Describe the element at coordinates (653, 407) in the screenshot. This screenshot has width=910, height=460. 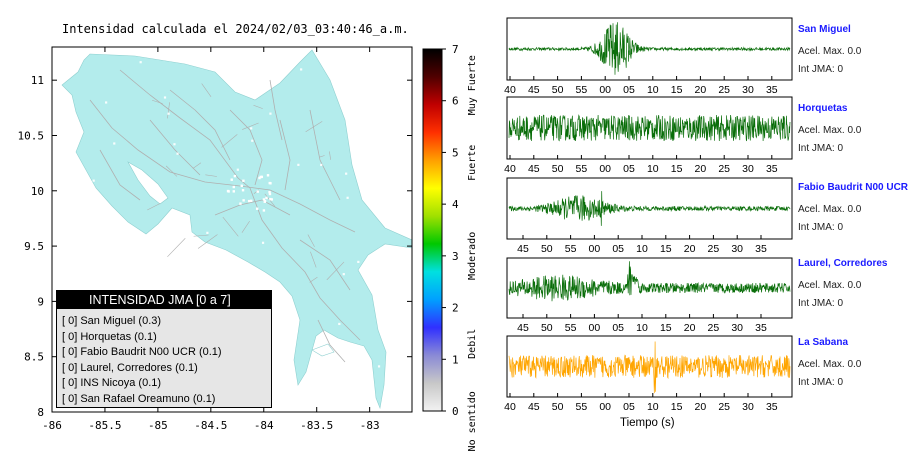
I see `waveform-tick-label-4-6: 10` at that location.